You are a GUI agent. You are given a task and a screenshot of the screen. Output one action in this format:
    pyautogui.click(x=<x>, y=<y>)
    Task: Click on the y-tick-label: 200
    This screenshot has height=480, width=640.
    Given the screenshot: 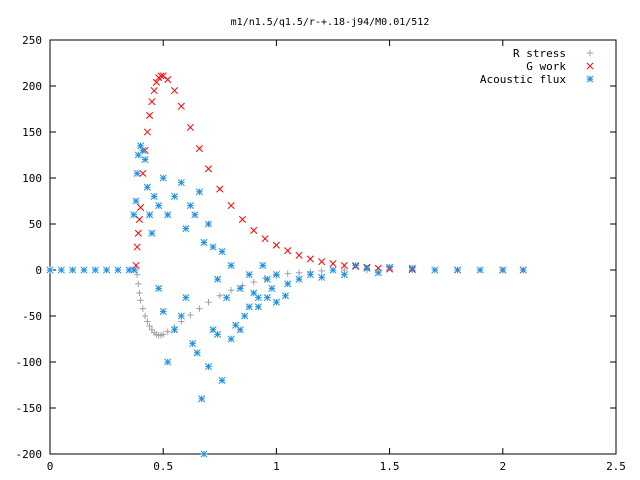 What is the action you would take?
    pyautogui.click(x=32, y=86)
    